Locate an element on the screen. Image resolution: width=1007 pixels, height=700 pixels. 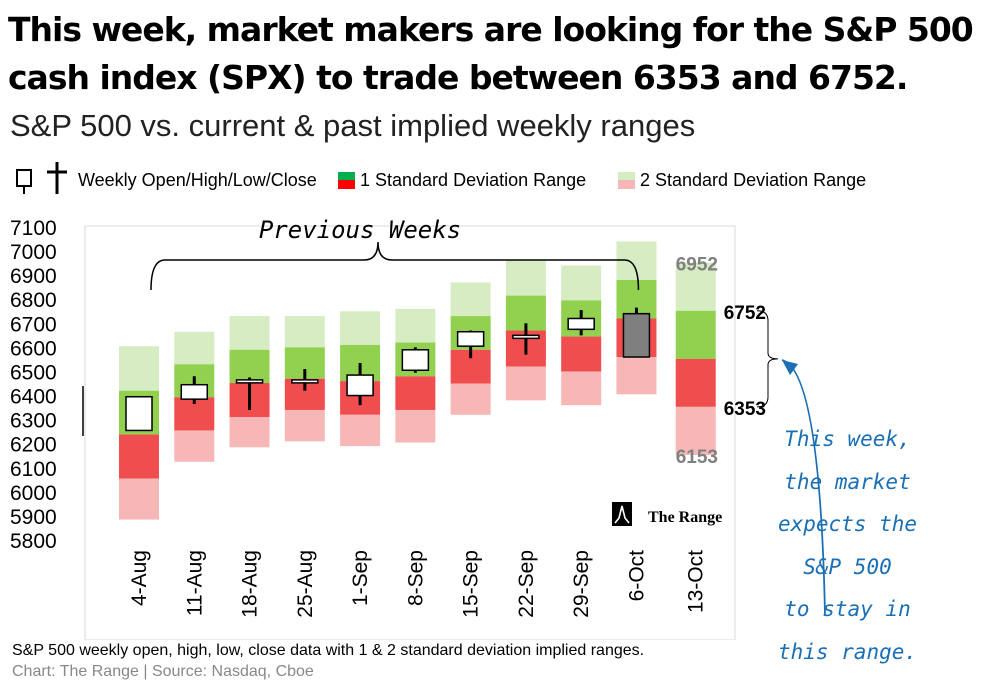
annotation-line: to stay in is located at coordinates (847, 609).